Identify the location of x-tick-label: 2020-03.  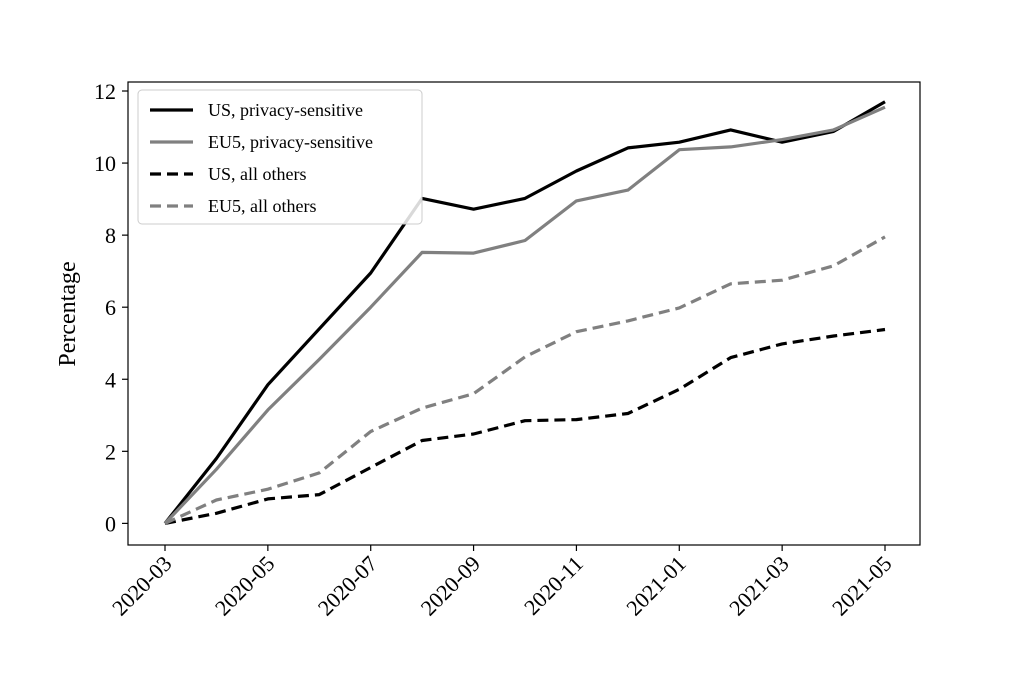
(142, 586).